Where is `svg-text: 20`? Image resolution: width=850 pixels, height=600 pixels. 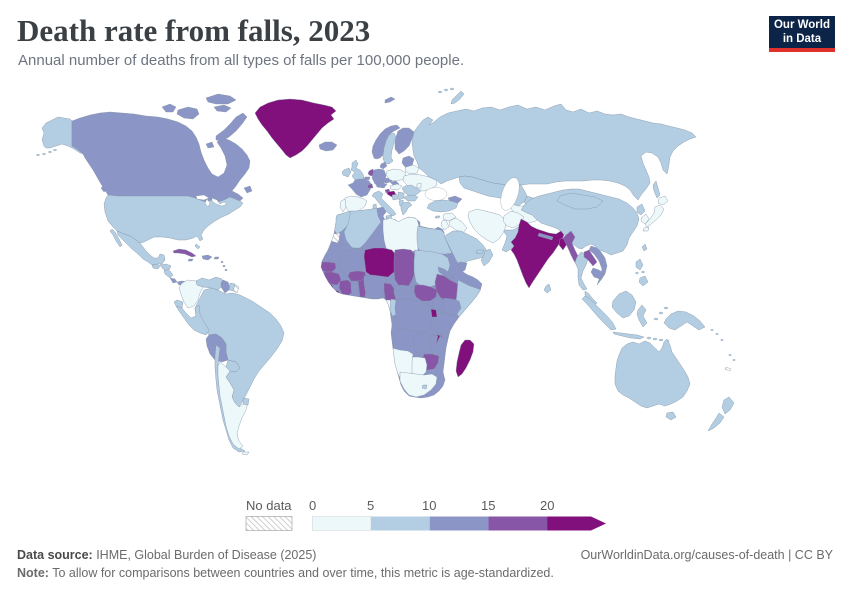 svg-text: 20 is located at coordinates (547, 505).